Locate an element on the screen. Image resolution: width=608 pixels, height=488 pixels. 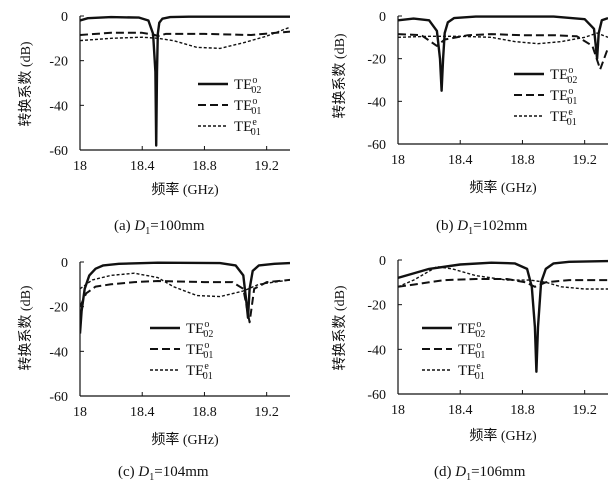
chart-caption-c: (c) D1=104mm is located at coordinates (163, 473).